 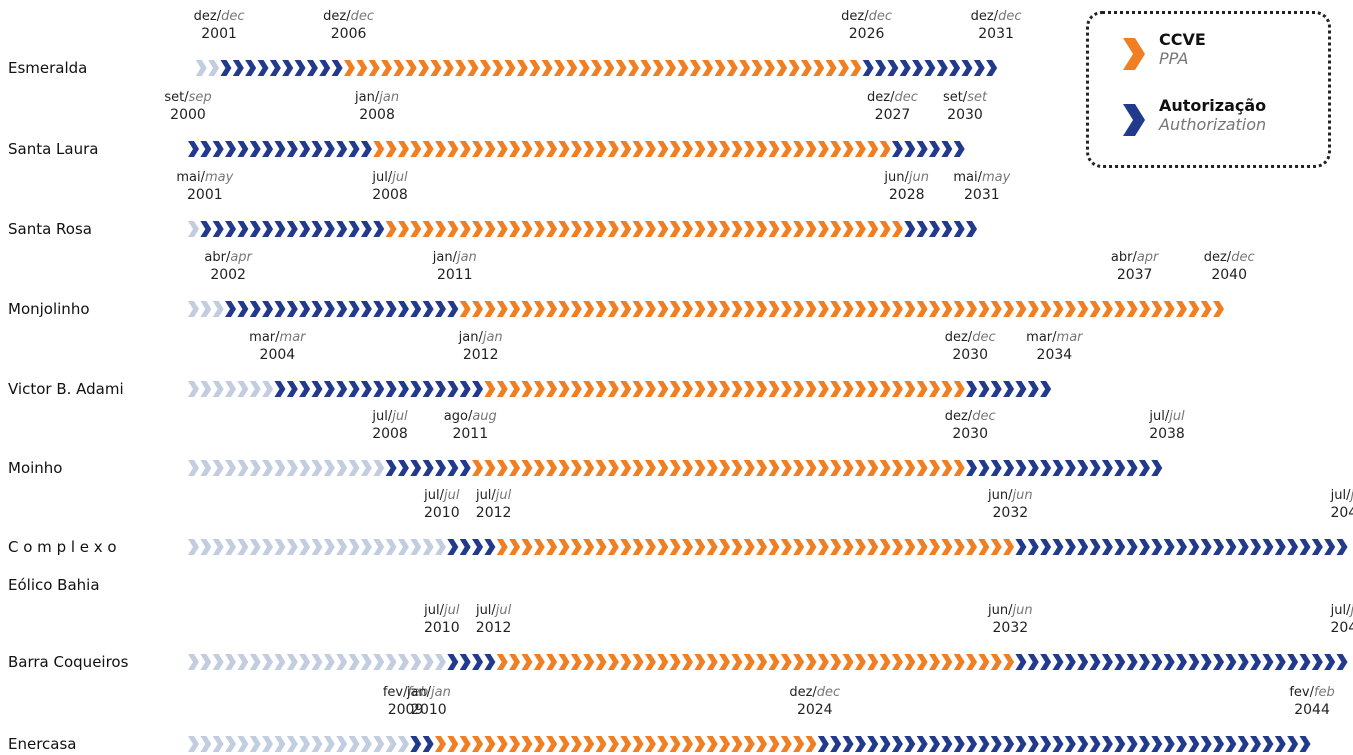 I want to click on orange-chevron-icon, so click(x=1134, y=54).